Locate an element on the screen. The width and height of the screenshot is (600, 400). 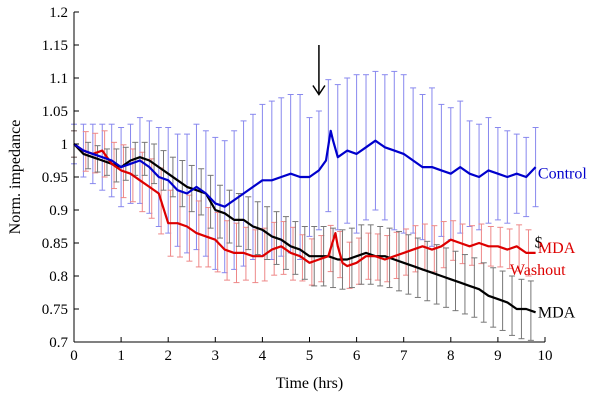
x-tick-label: 7 is located at coordinates (404, 356).